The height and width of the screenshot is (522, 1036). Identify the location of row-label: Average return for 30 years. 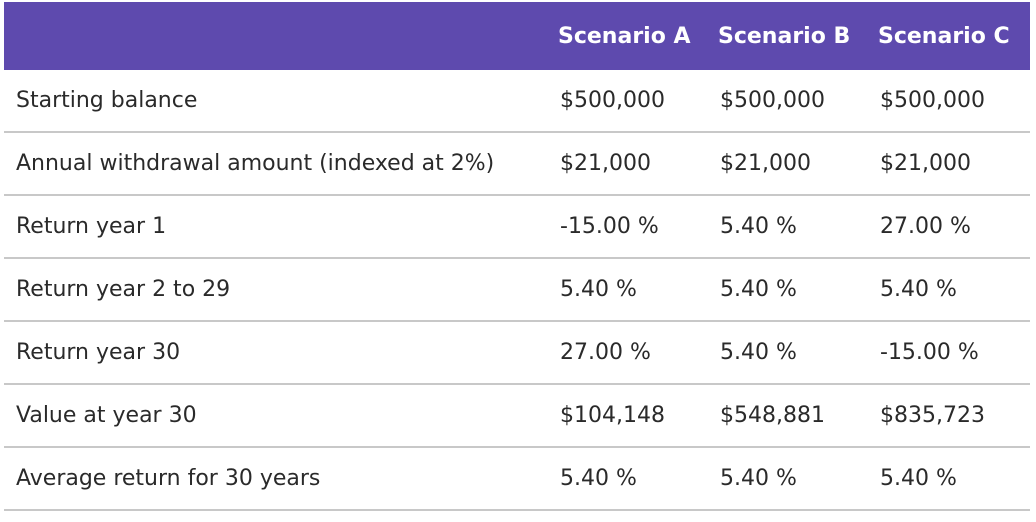
(168, 478).